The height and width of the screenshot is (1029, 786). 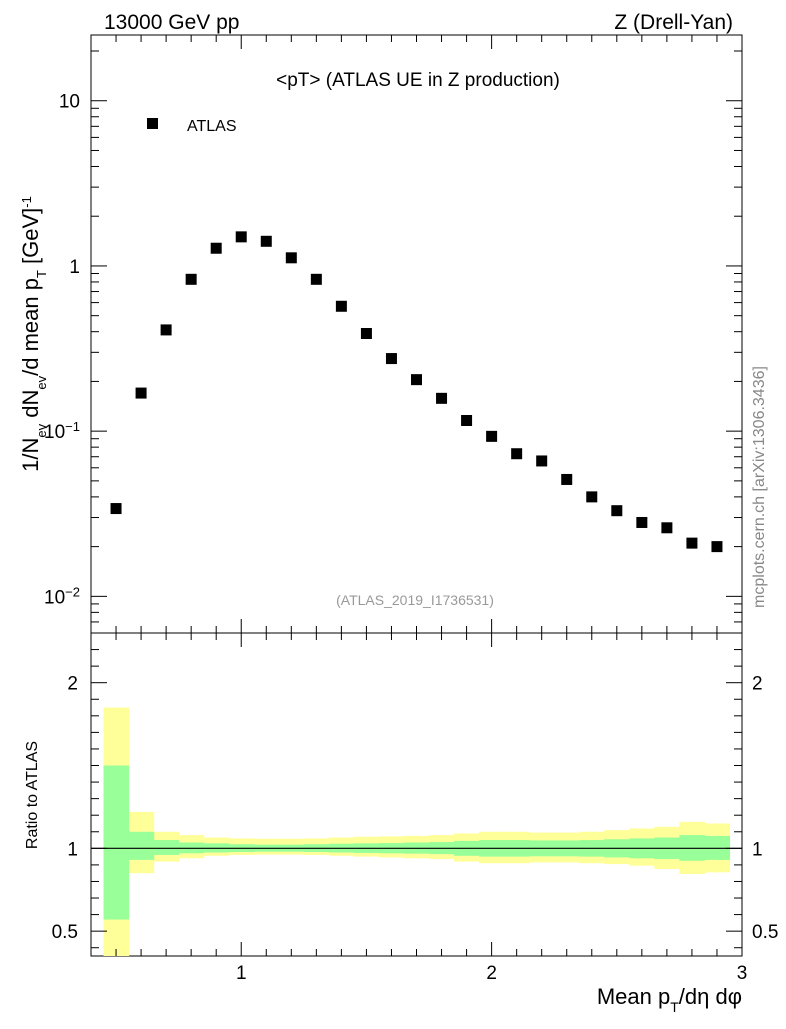 I want to click on y-tick-label-lower-left: 1, so click(x=72, y=849).